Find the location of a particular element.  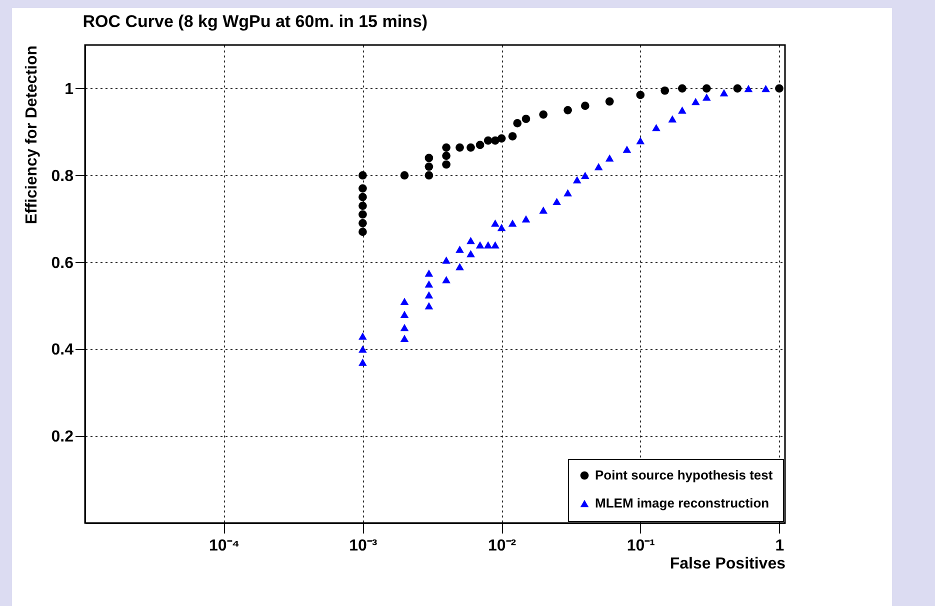

x-tick-label: 10⁻⁴ is located at coordinates (224, 546).